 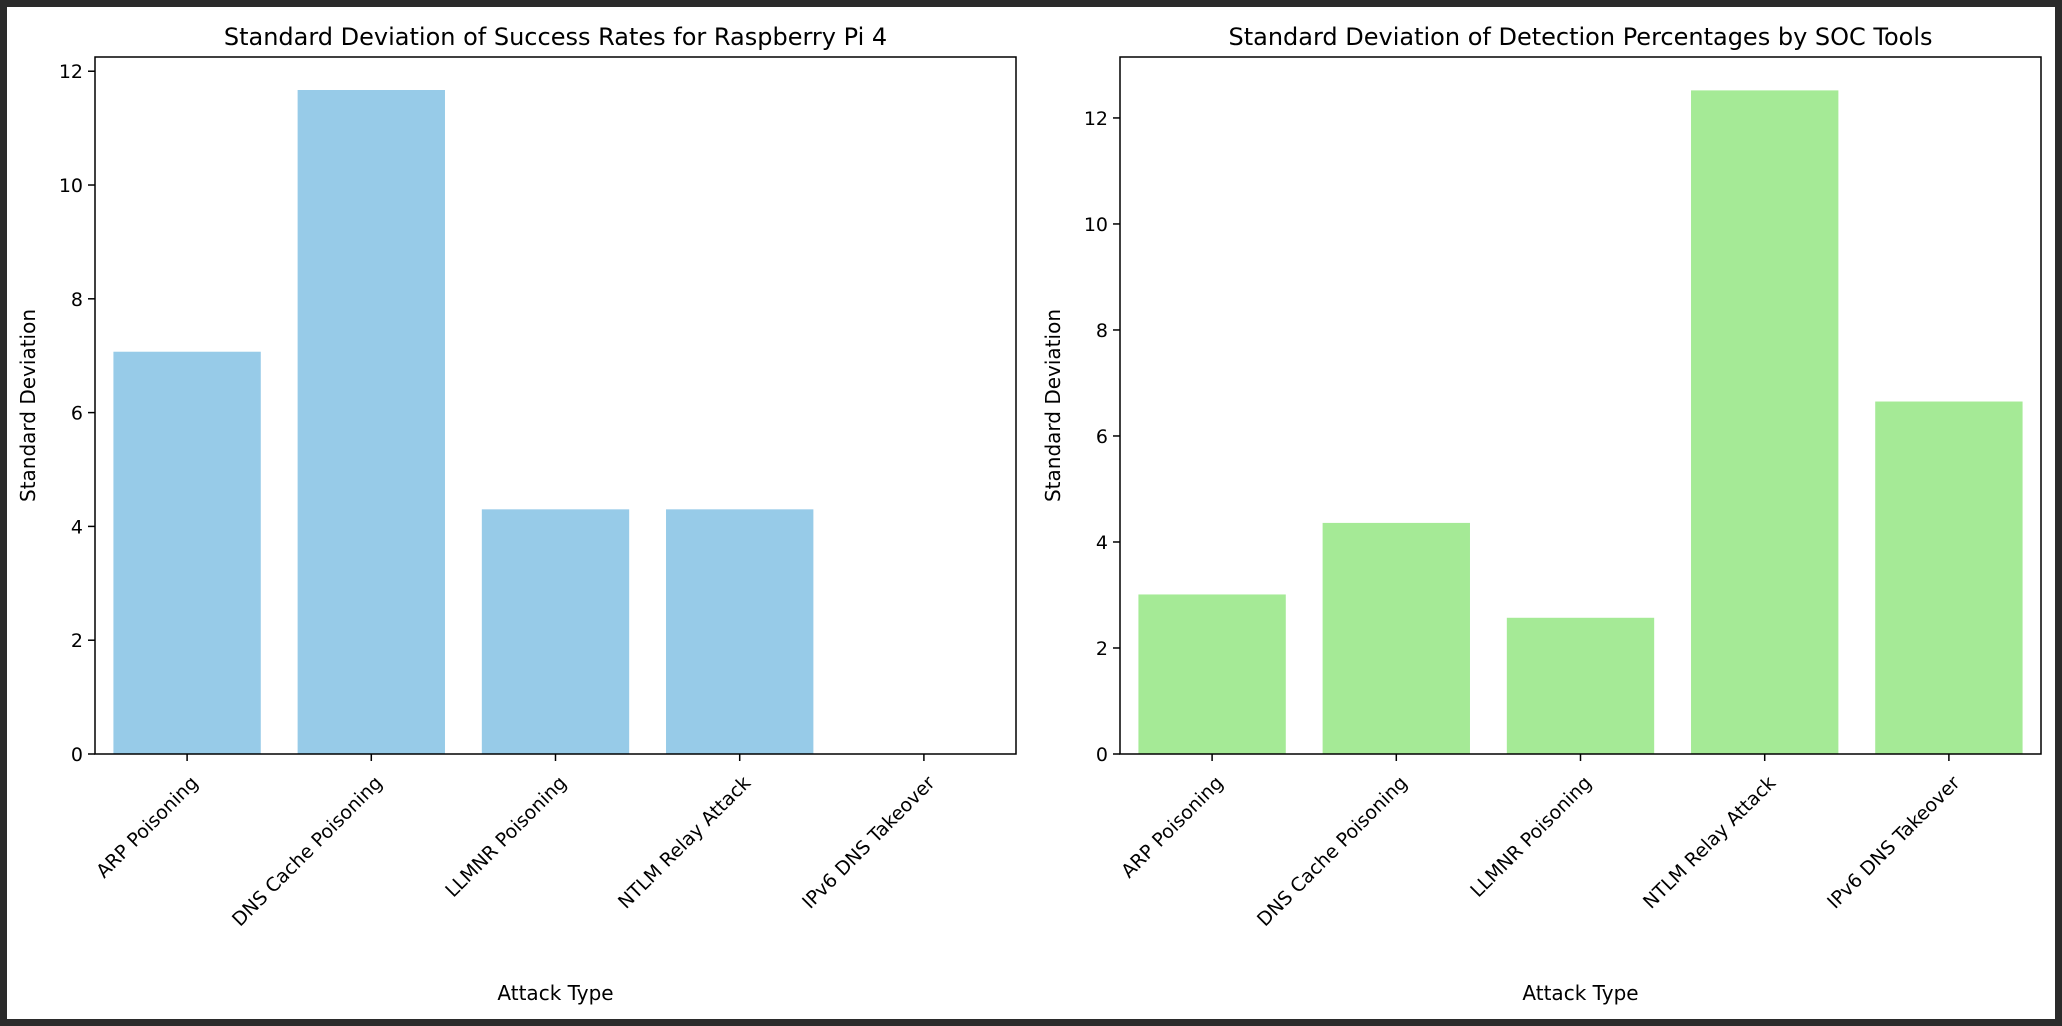 I want to click on bar-ipv6-dns-takeover, so click(x=1949, y=577).